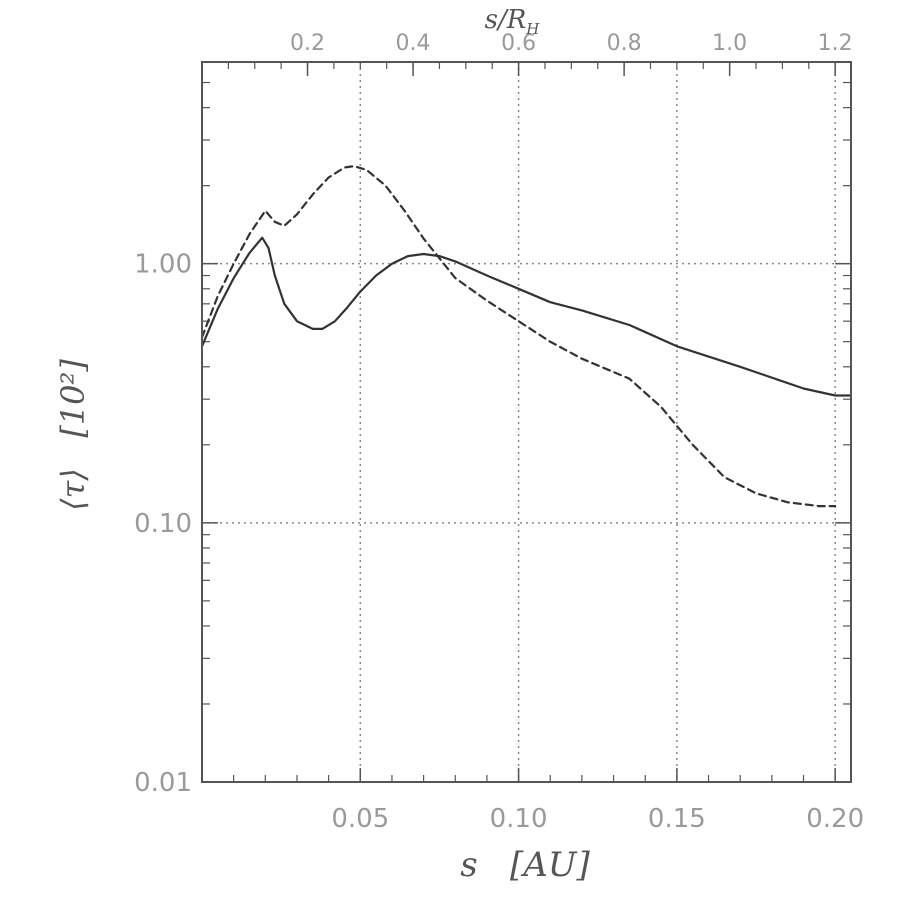  Describe the element at coordinates (519, 819) in the screenshot. I see `x-tick-label: 0.10` at that location.